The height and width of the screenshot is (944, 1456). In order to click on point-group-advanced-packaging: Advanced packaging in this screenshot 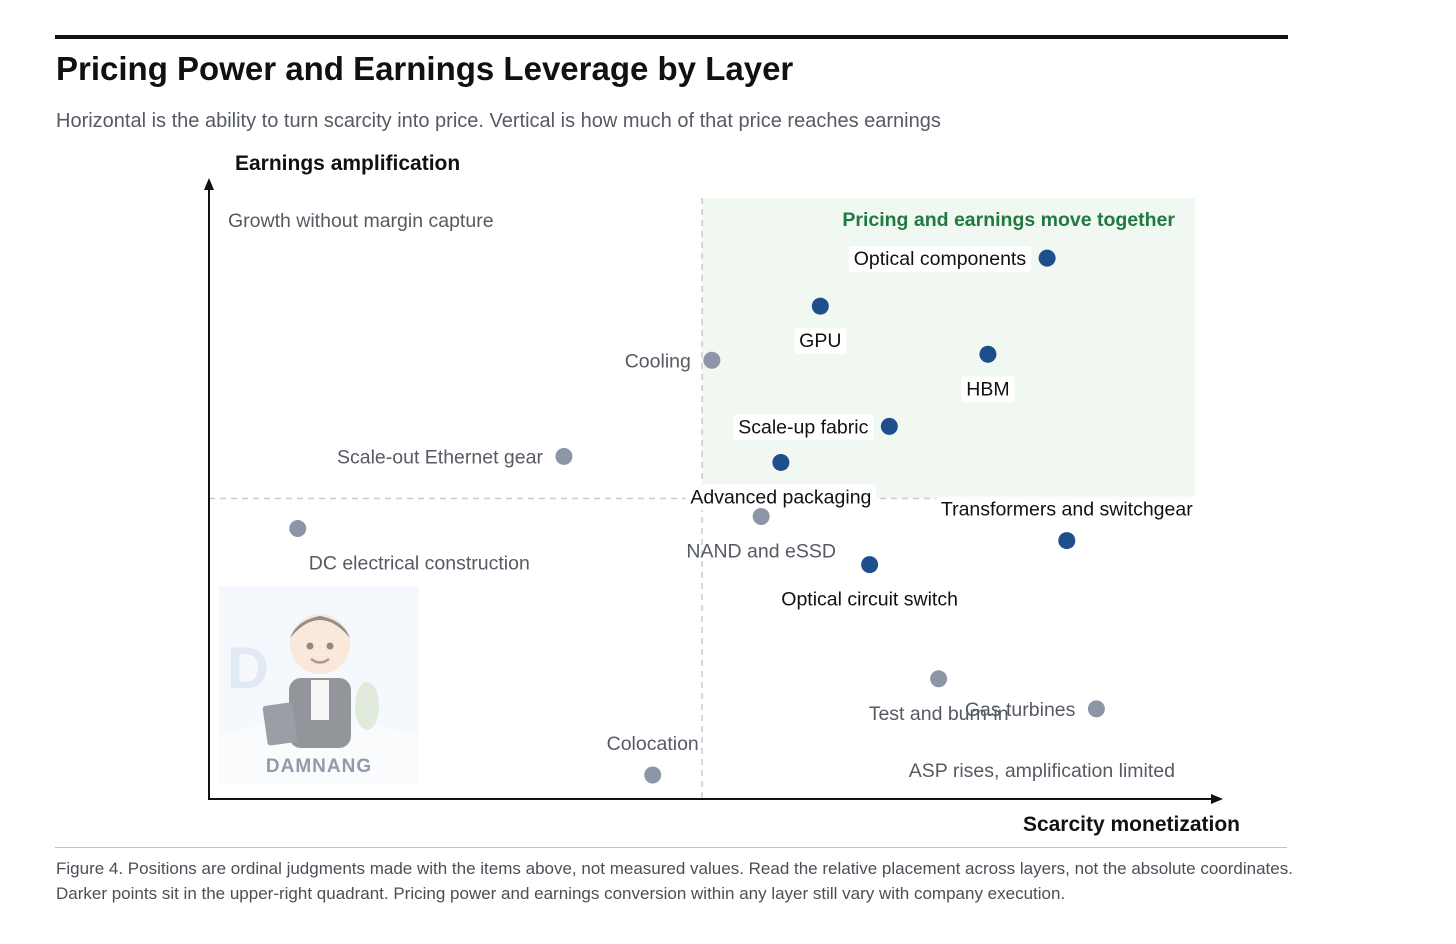, I will do `click(781, 482)`.